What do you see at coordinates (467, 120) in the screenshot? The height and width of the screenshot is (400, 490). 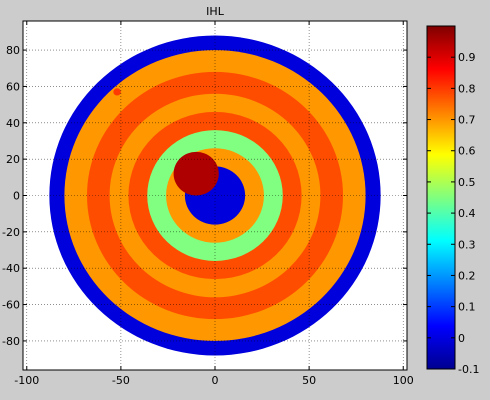 I see `colorbar-tick-label-8: 0.7` at bounding box center [467, 120].